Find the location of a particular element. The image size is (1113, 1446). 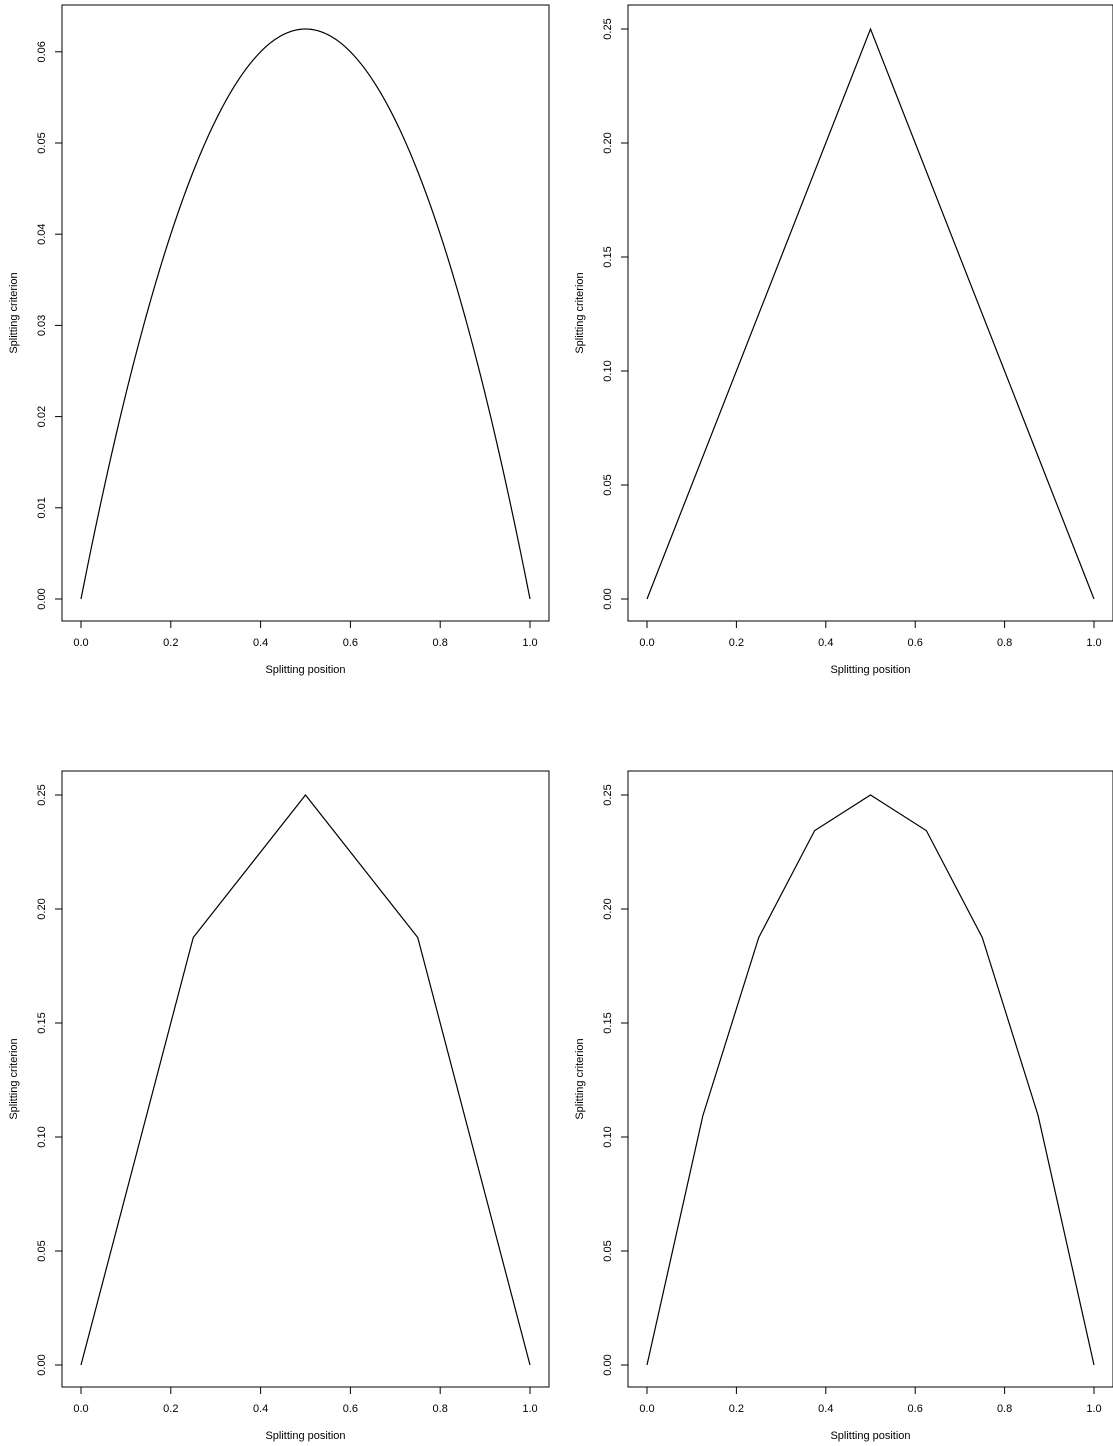

y-tick-label: 0.01 is located at coordinates (42, 507).